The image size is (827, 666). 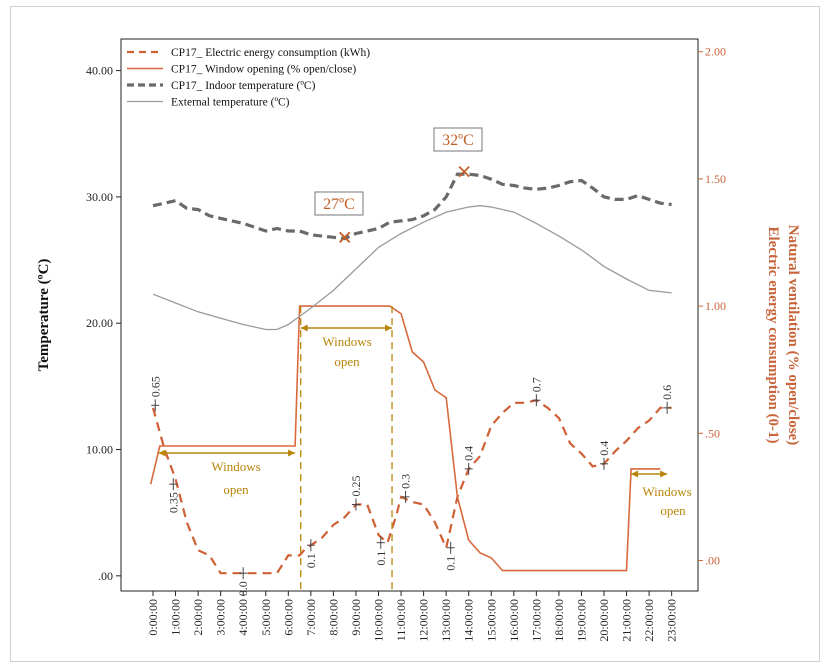 I want to click on x-tick-label: 13:00:00, so click(x=446, y=620).